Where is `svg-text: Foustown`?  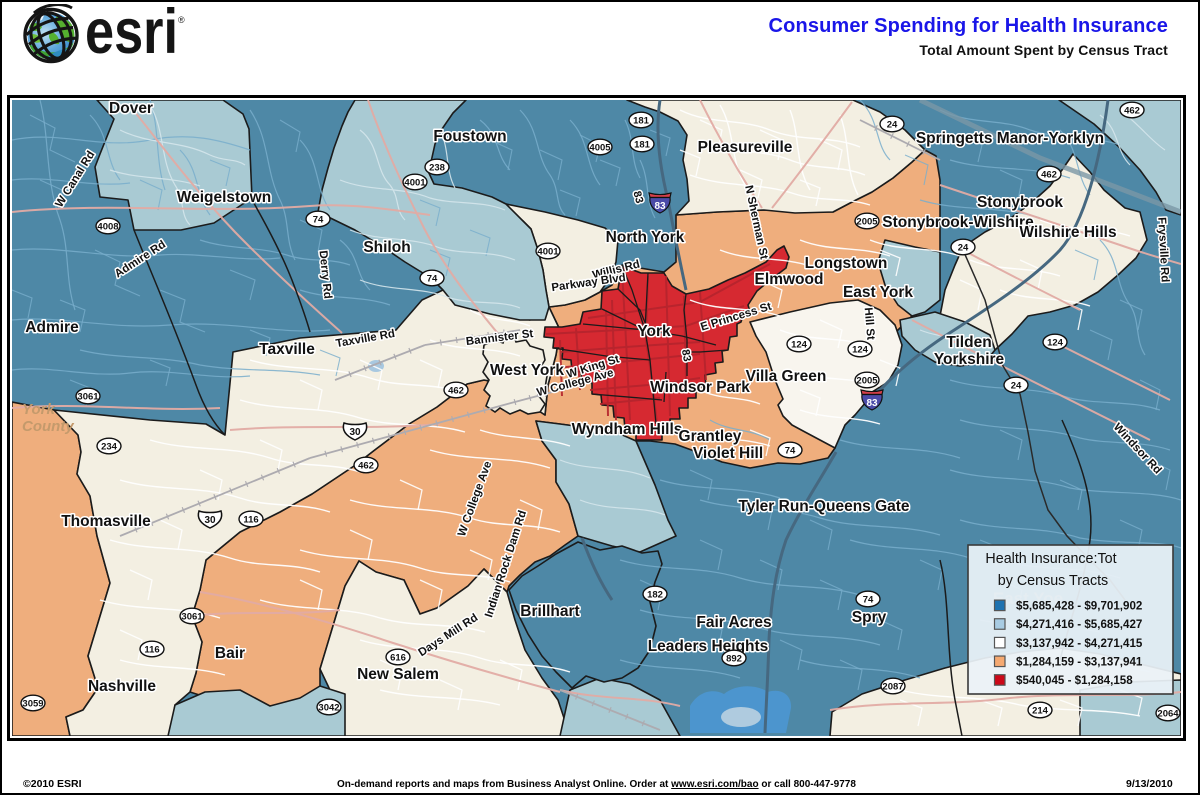
svg-text: Foustown is located at coordinates (469, 136).